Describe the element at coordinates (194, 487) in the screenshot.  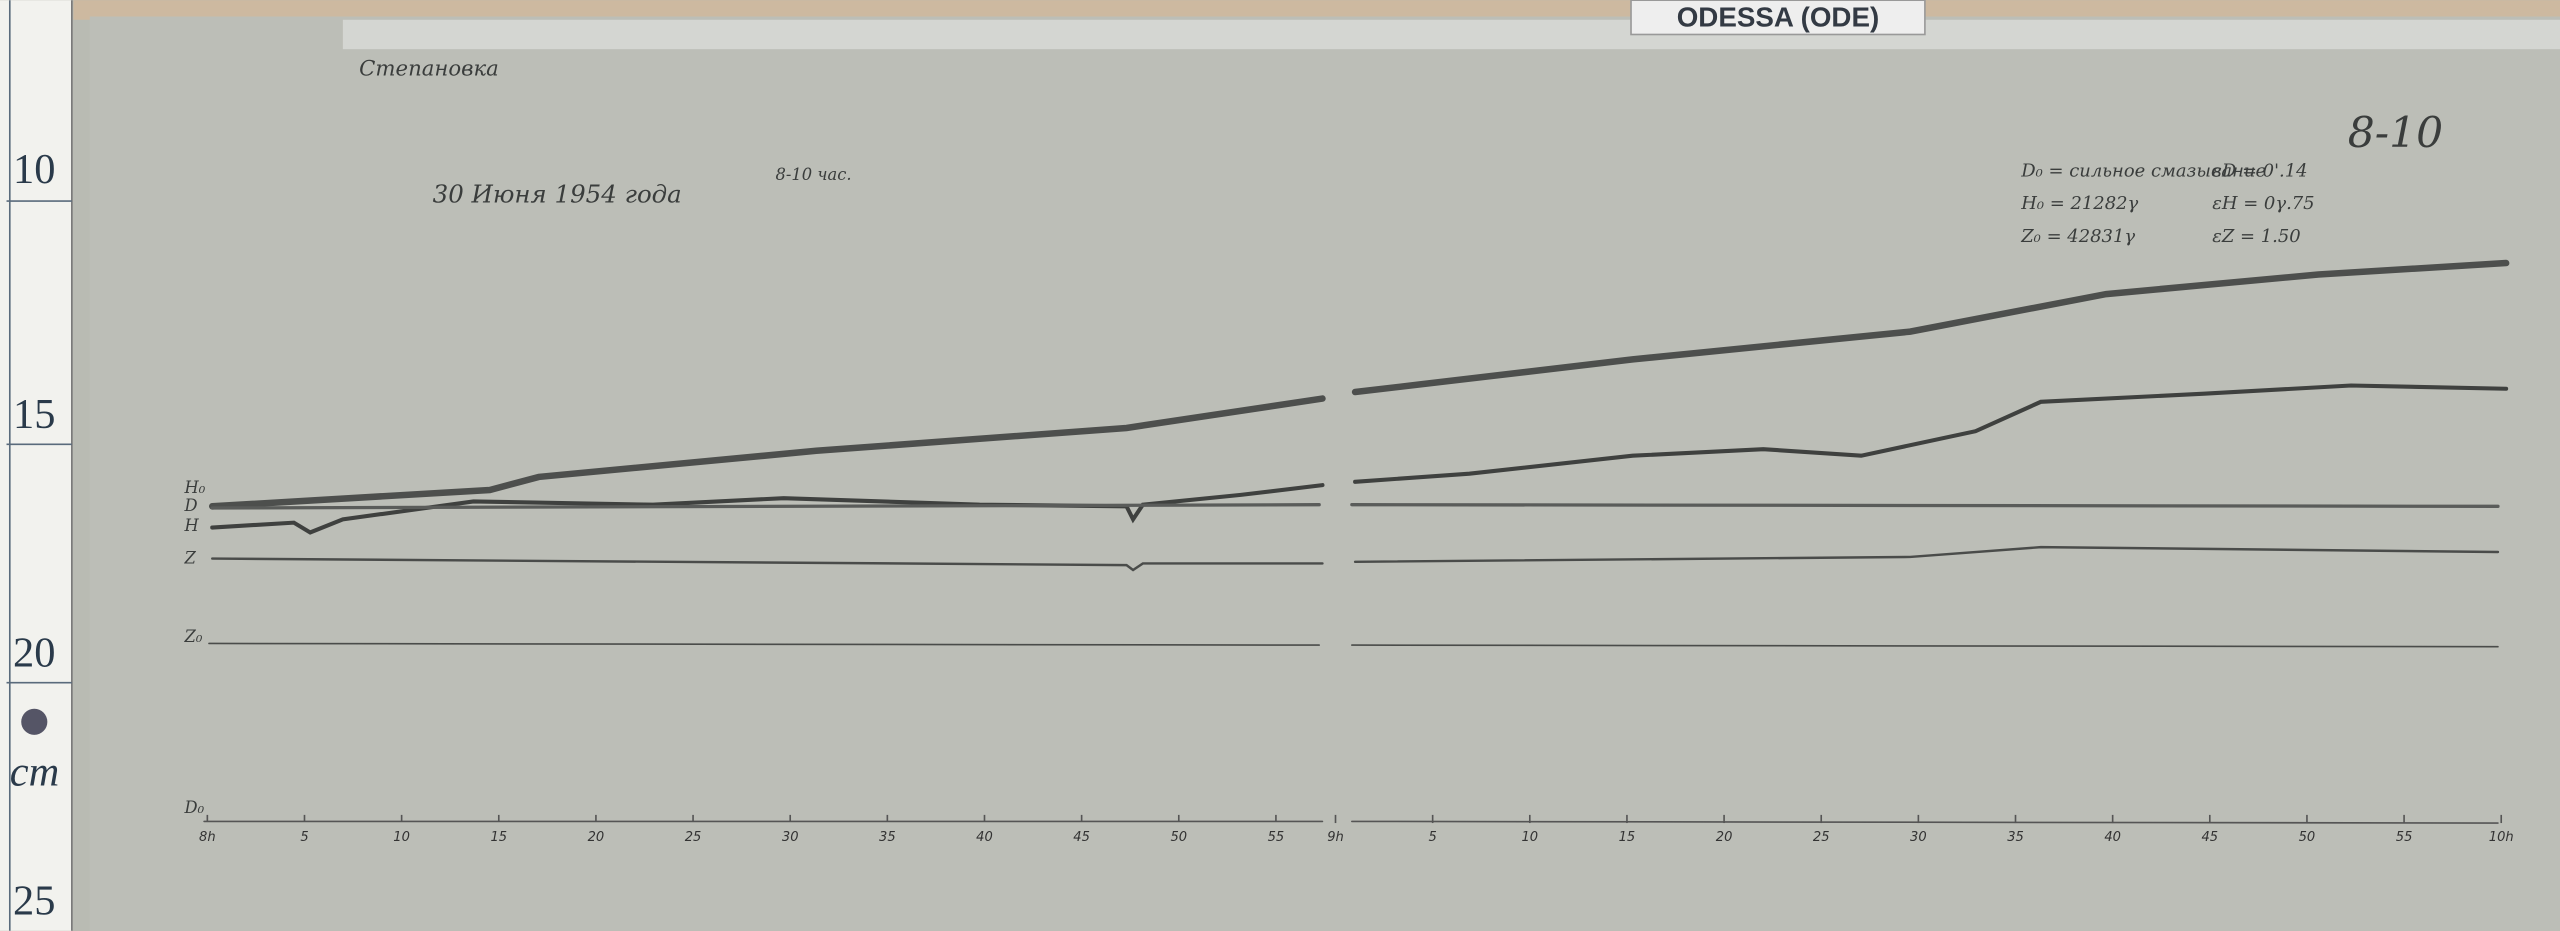
I see `trace-label: H₀` at that location.